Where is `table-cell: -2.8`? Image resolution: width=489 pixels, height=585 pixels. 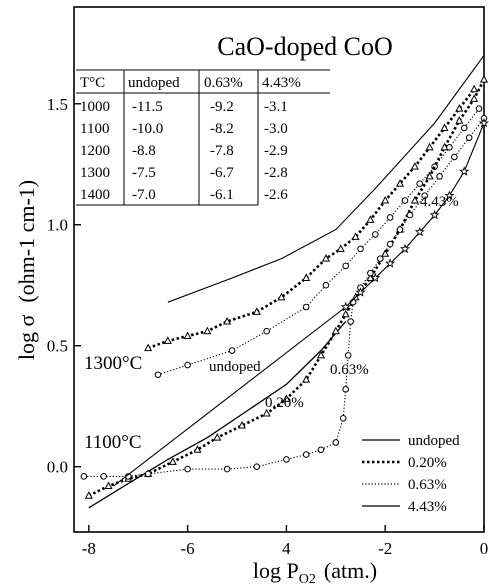 table-cell: -2.8 is located at coordinates (276, 173).